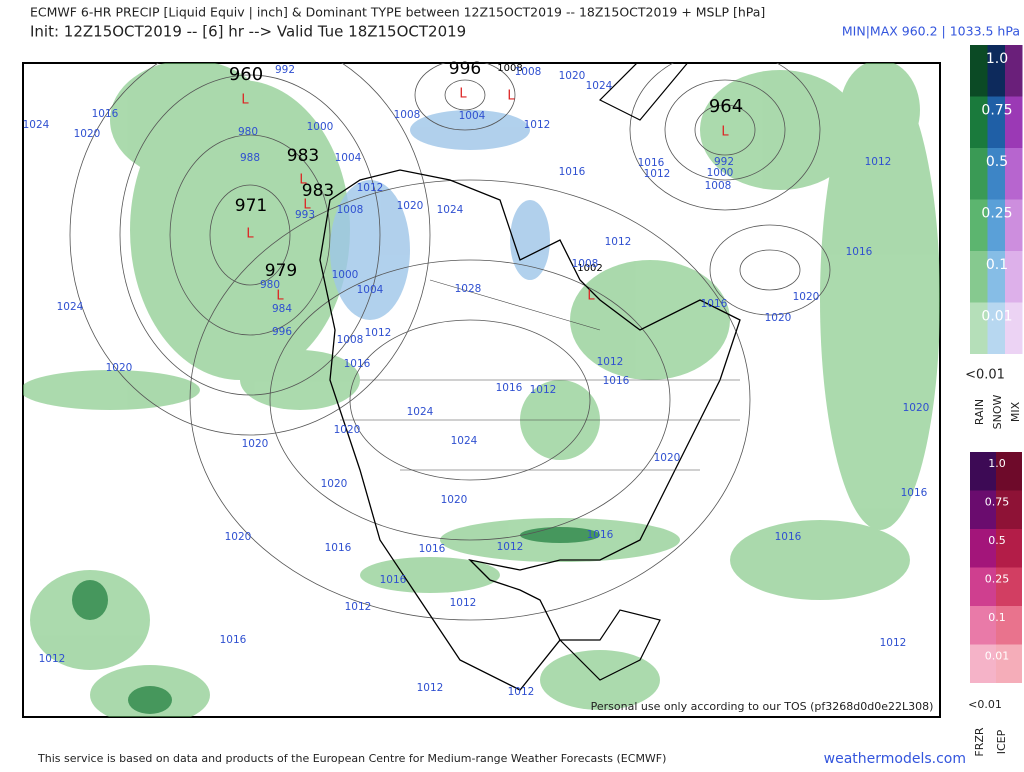 The width and height of the screenshot is (1024, 772). I want to click on colorbar-type: SNOW, so click(997, 412).